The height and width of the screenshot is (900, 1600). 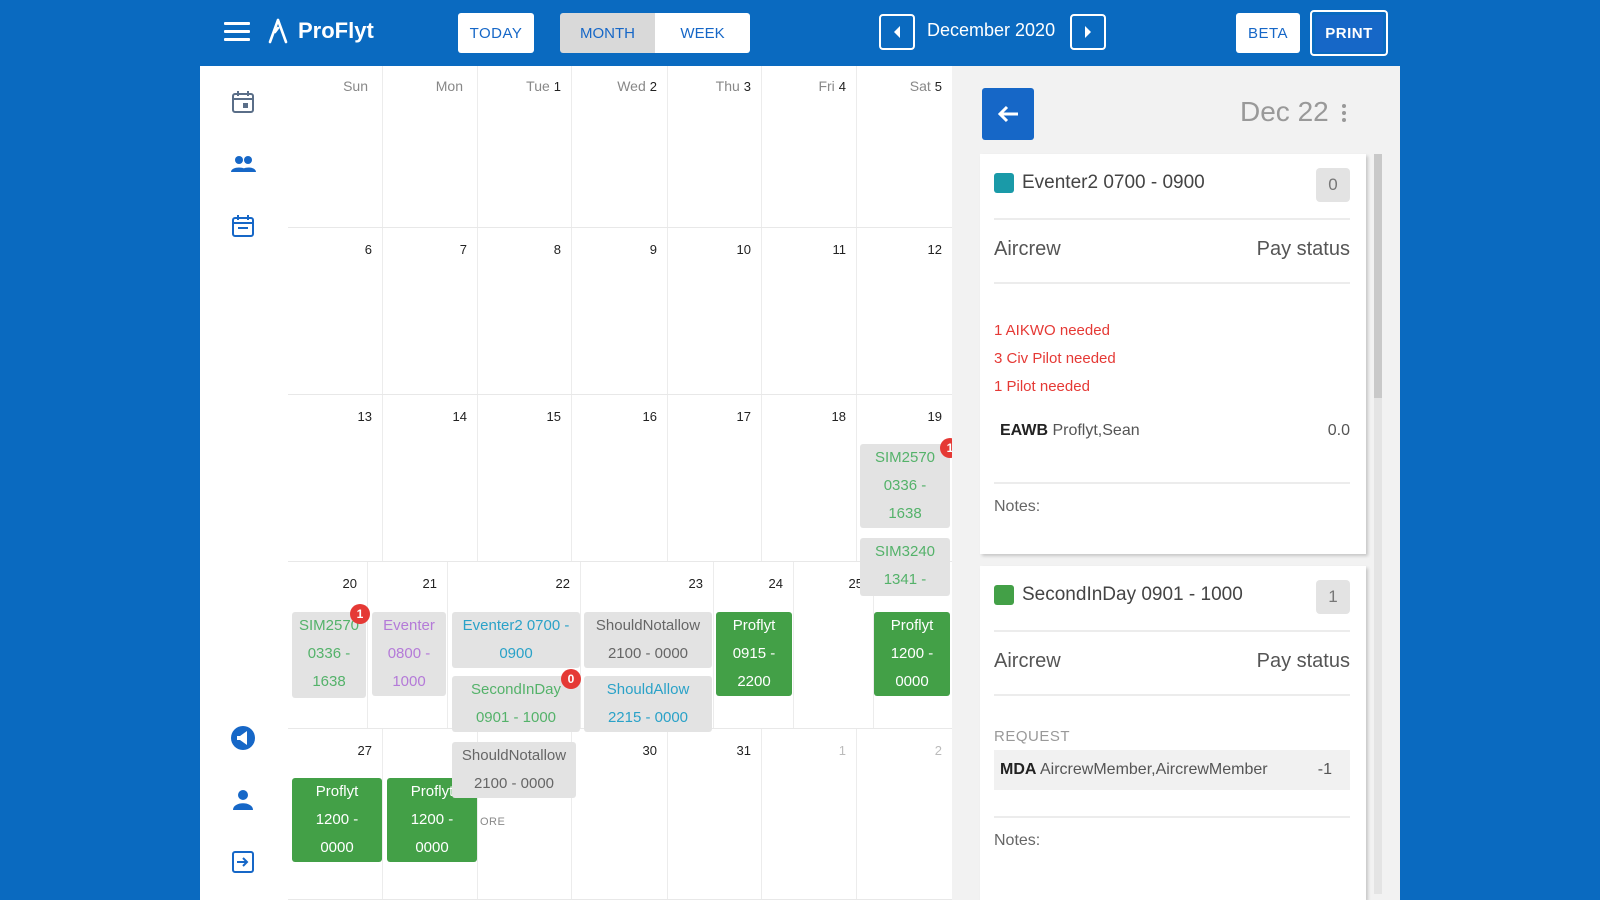 What do you see at coordinates (1052, 330) in the screenshot?
I see `need-item: 1 AIKWO needed` at bounding box center [1052, 330].